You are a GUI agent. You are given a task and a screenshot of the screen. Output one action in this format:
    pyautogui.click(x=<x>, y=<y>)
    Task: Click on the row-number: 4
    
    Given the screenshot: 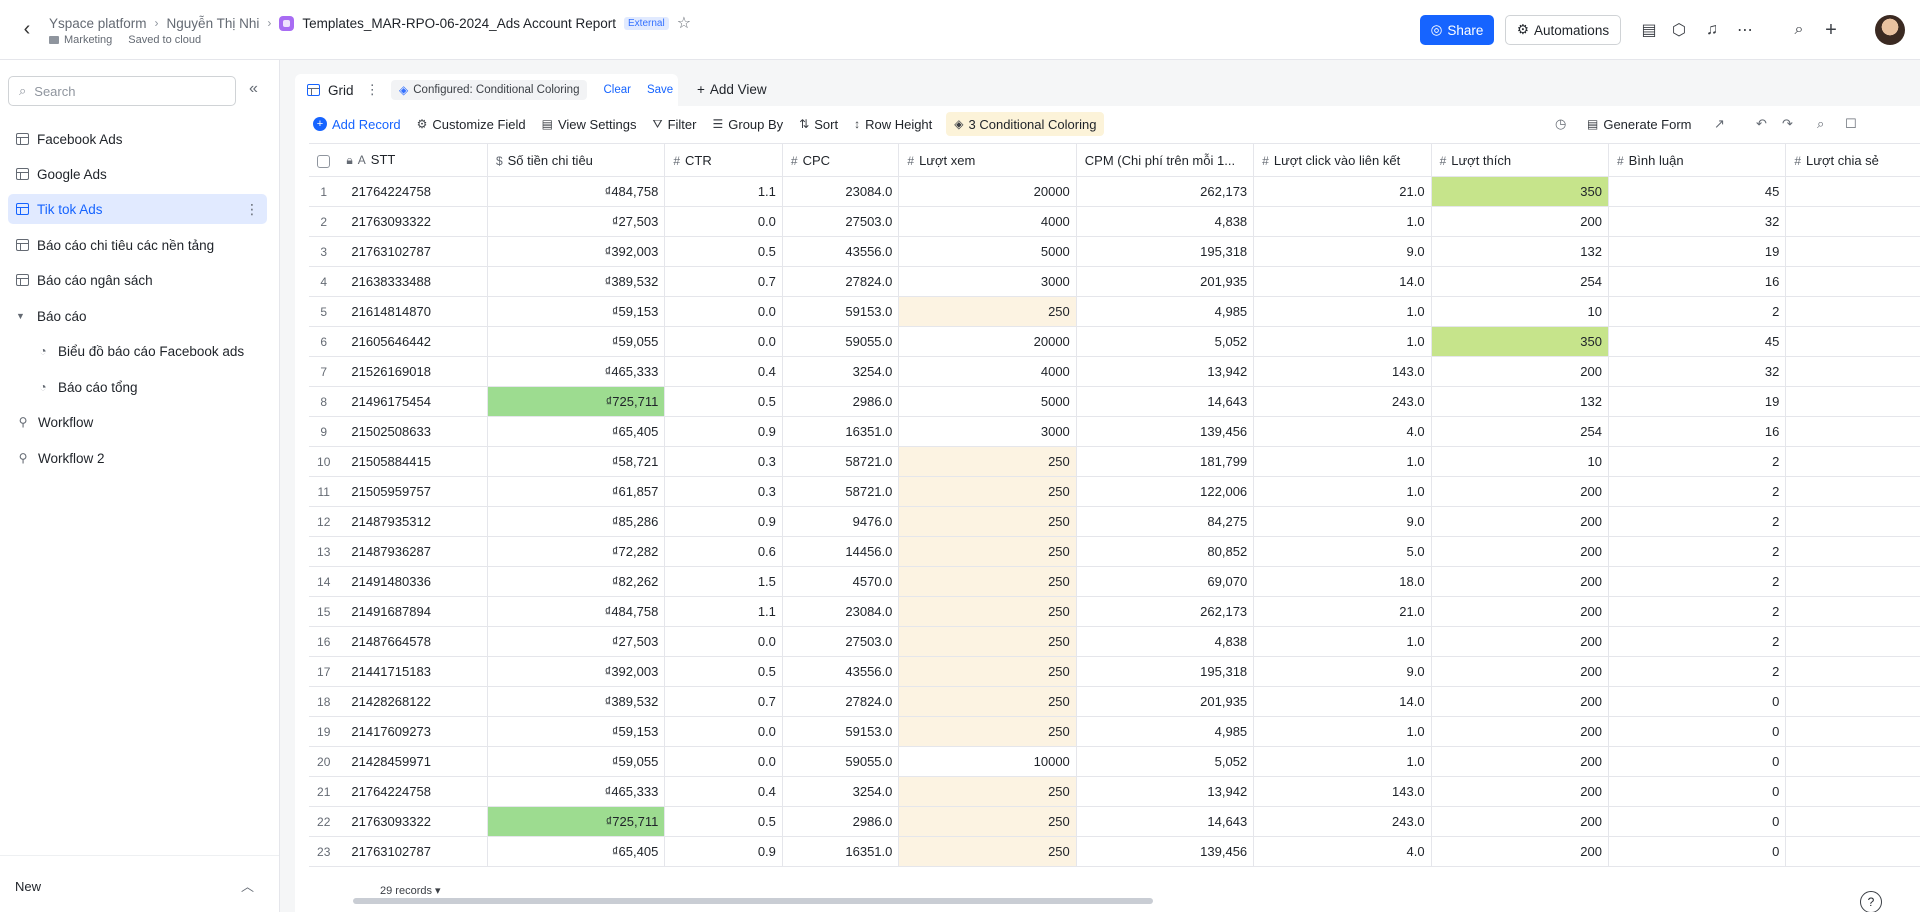 What is the action you would take?
    pyautogui.click(x=324, y=281)
    